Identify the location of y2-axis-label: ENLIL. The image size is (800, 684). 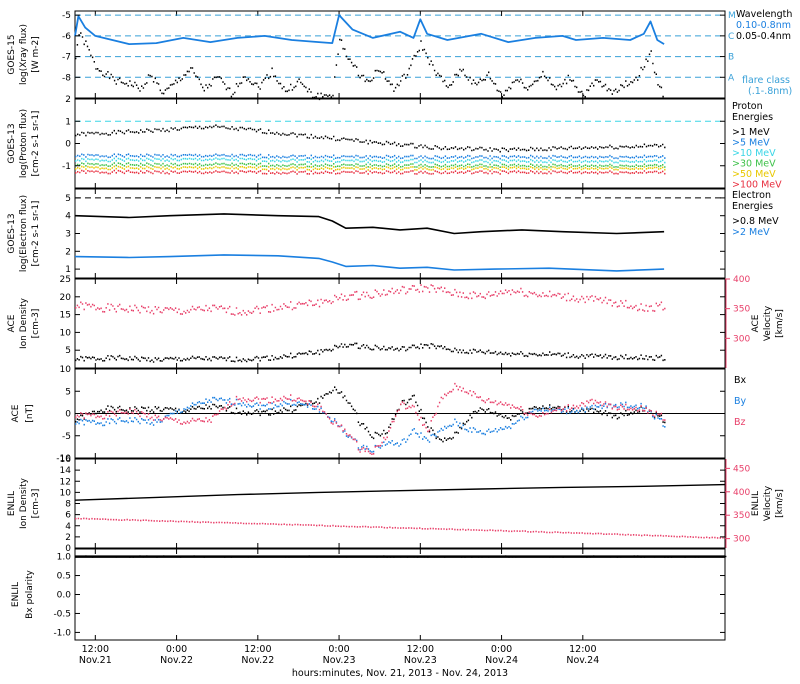
(756, 503).